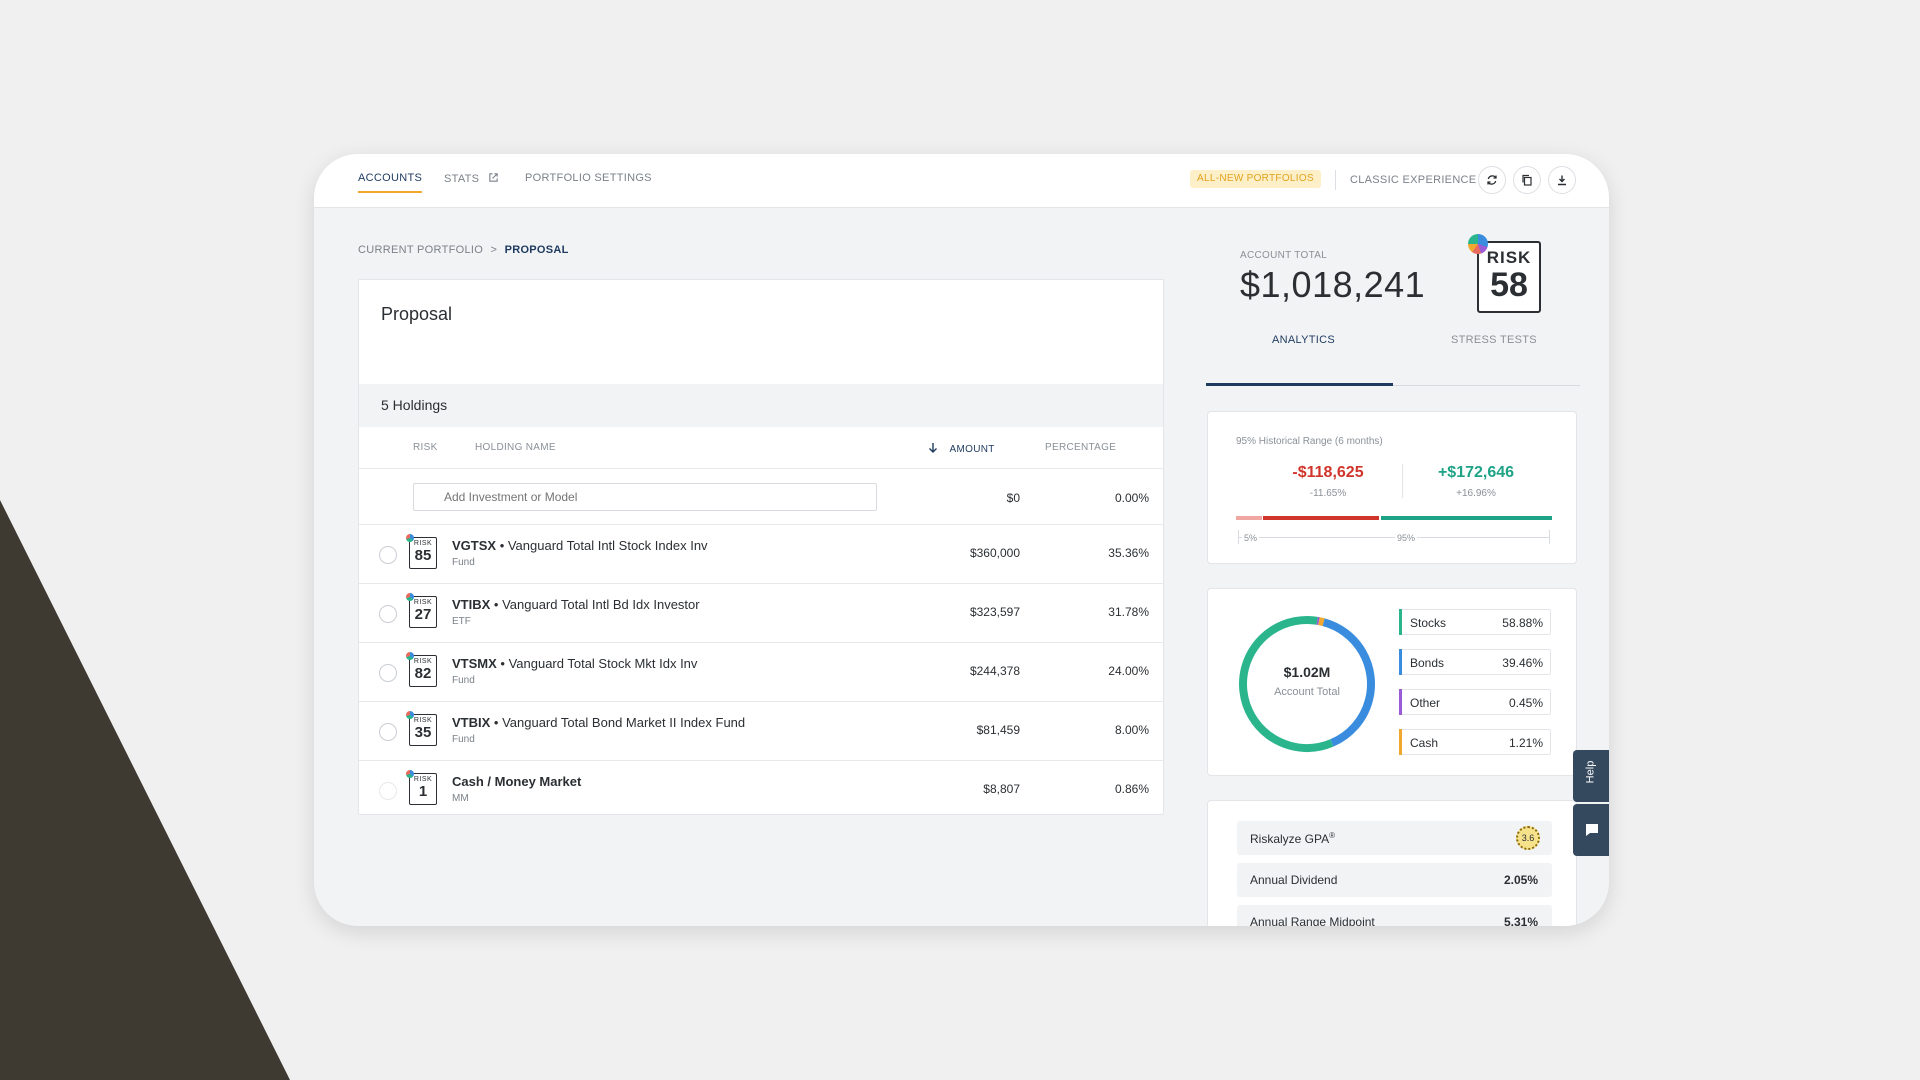 This screenshot has width=1920, height=1080. What do you see at coordinates (423, 614) in the screenshot?
I see `risk-score: 27` at bounding box center [423, 614].